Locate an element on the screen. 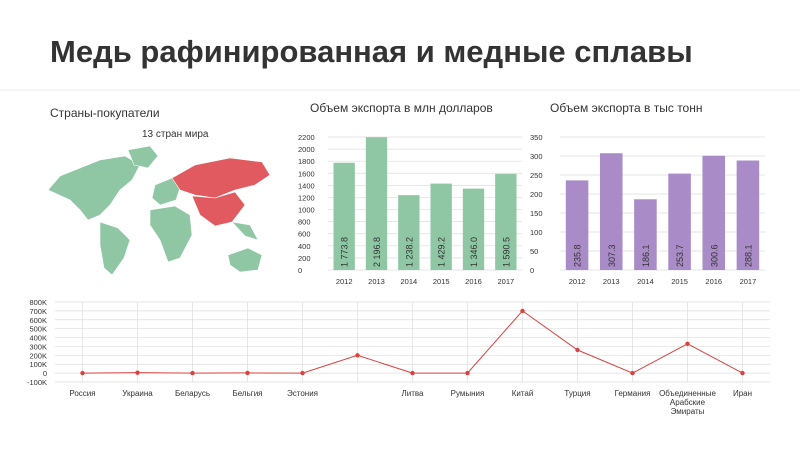 The width and height of the screenshot is (800, 450). y-tick-label: 300 is located at coordinates (536, 156).